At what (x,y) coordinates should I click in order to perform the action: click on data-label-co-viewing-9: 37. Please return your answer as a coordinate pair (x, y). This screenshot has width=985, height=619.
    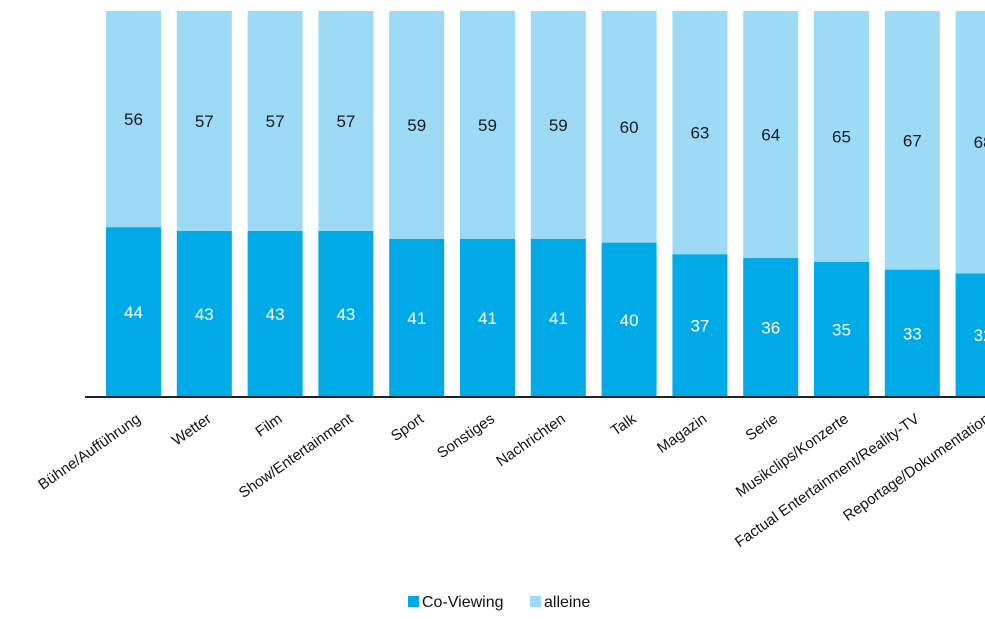
    Looking at the image, I should click on (699, 326).